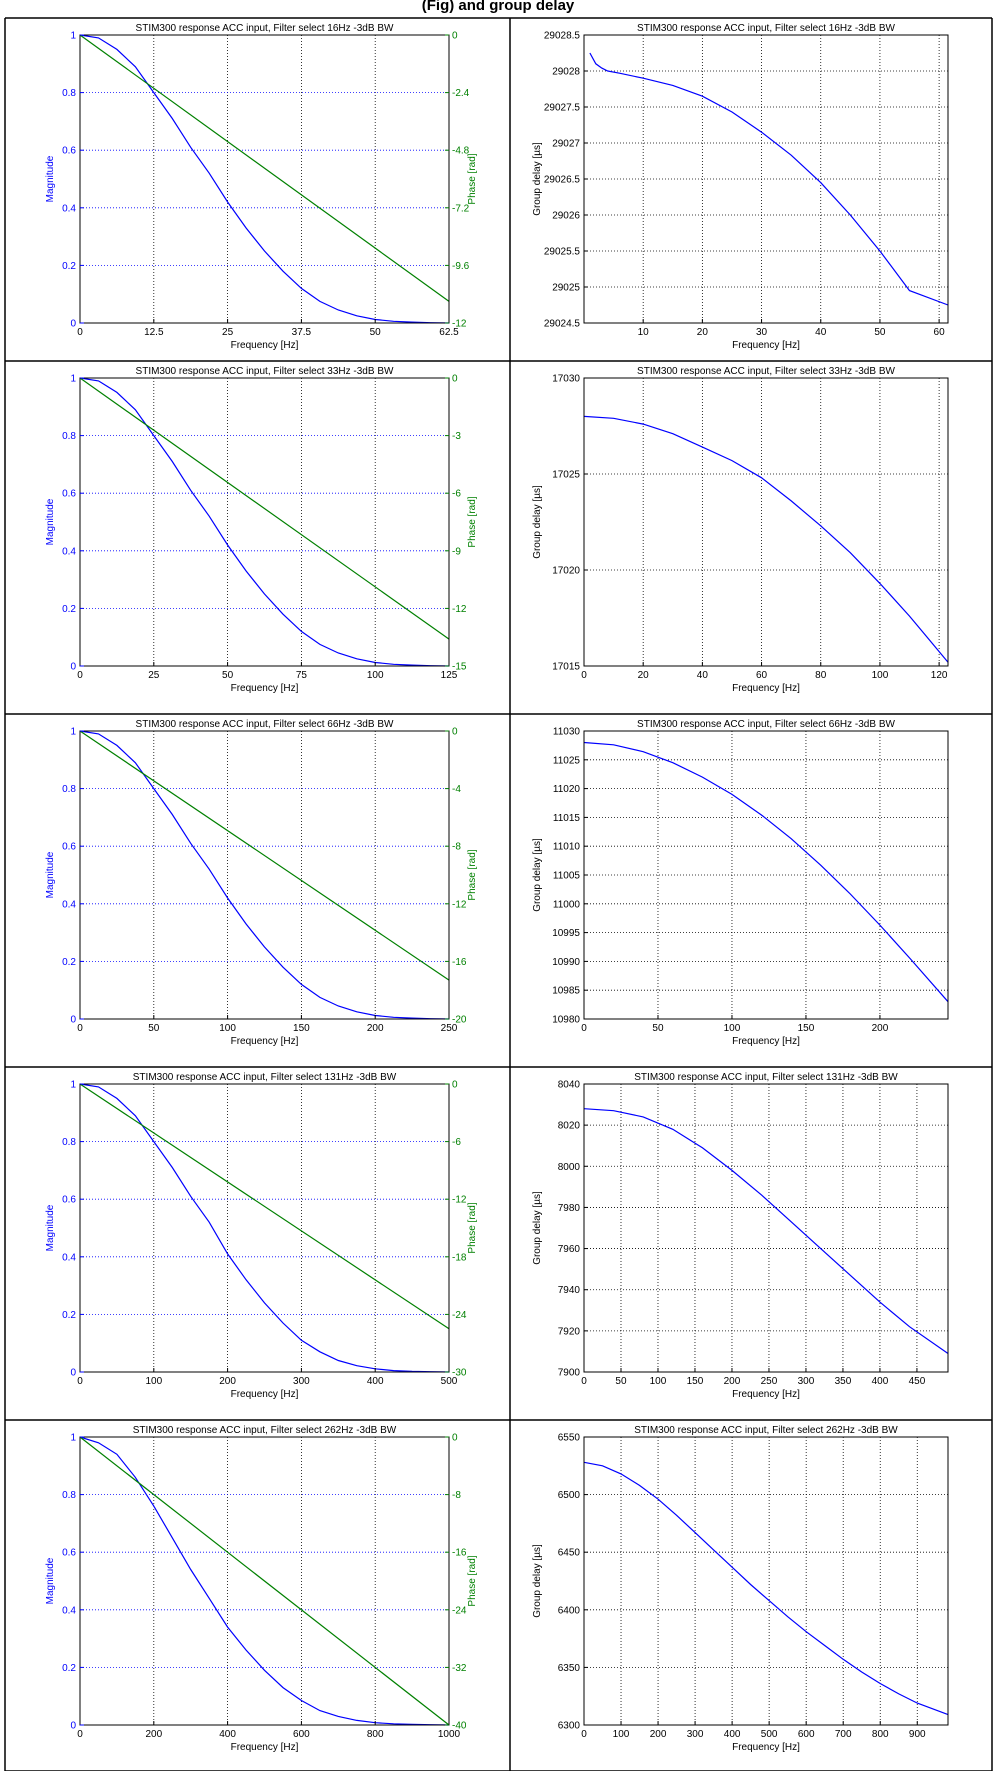 The width and height of the screenshot is (997, 1771). I want to click on y-tick-label: 8020, so click(569, 1126).